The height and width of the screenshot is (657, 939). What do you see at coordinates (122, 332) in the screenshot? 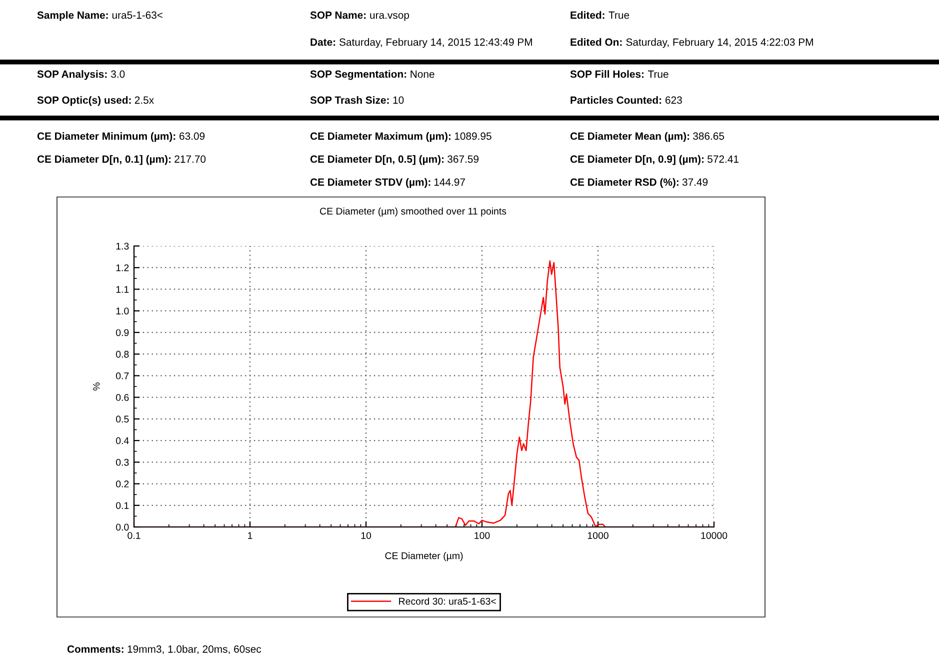
I see `y-tick-label: 0.9` at bounding box center [122, 332].